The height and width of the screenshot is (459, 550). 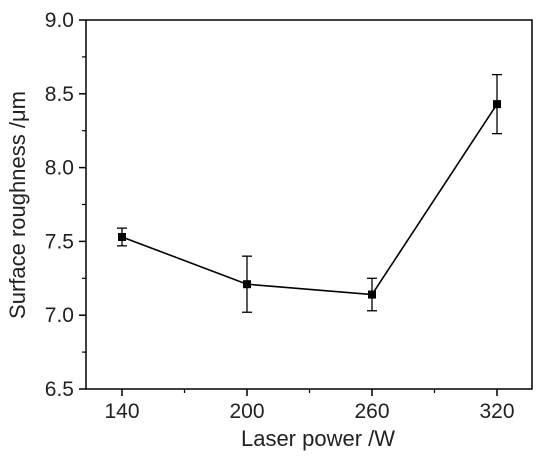 I want to click on x-tick-label: 320, so click(x=496, y=411).